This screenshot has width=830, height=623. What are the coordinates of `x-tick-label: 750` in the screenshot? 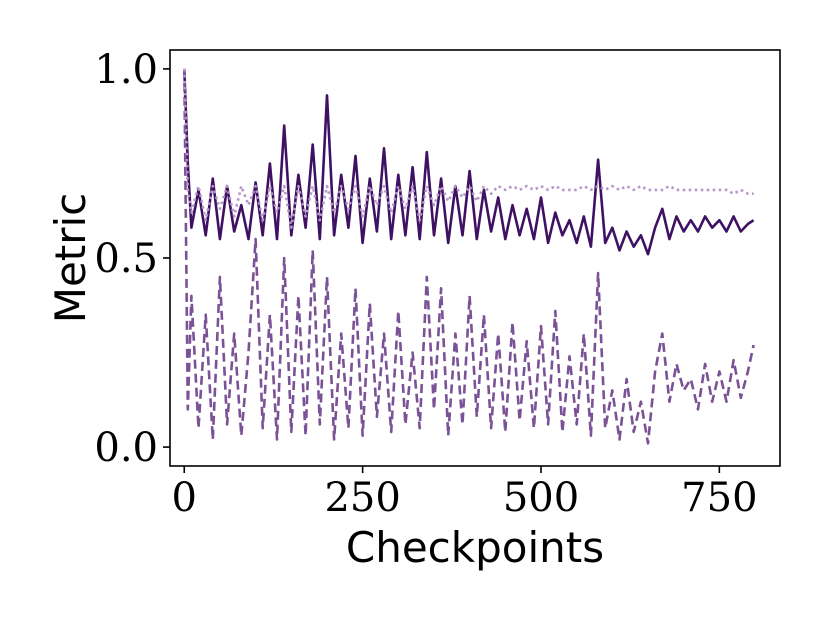 It's located at (719, 498).